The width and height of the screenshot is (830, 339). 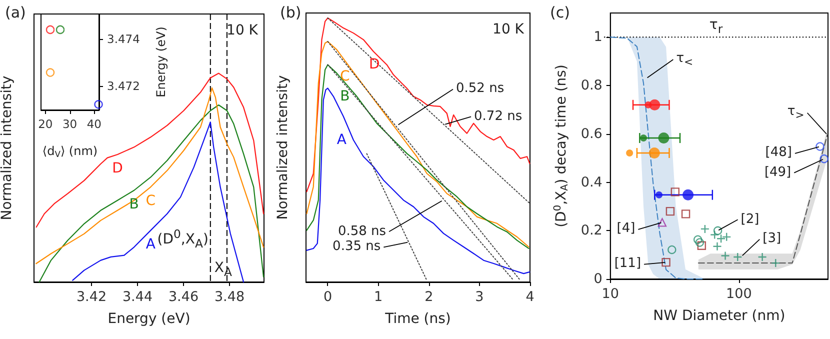 What do you see at coordinates (229, 297) in the screenshot?
I see `x-tick-label: 3.48` at bounding box center [229, 297].